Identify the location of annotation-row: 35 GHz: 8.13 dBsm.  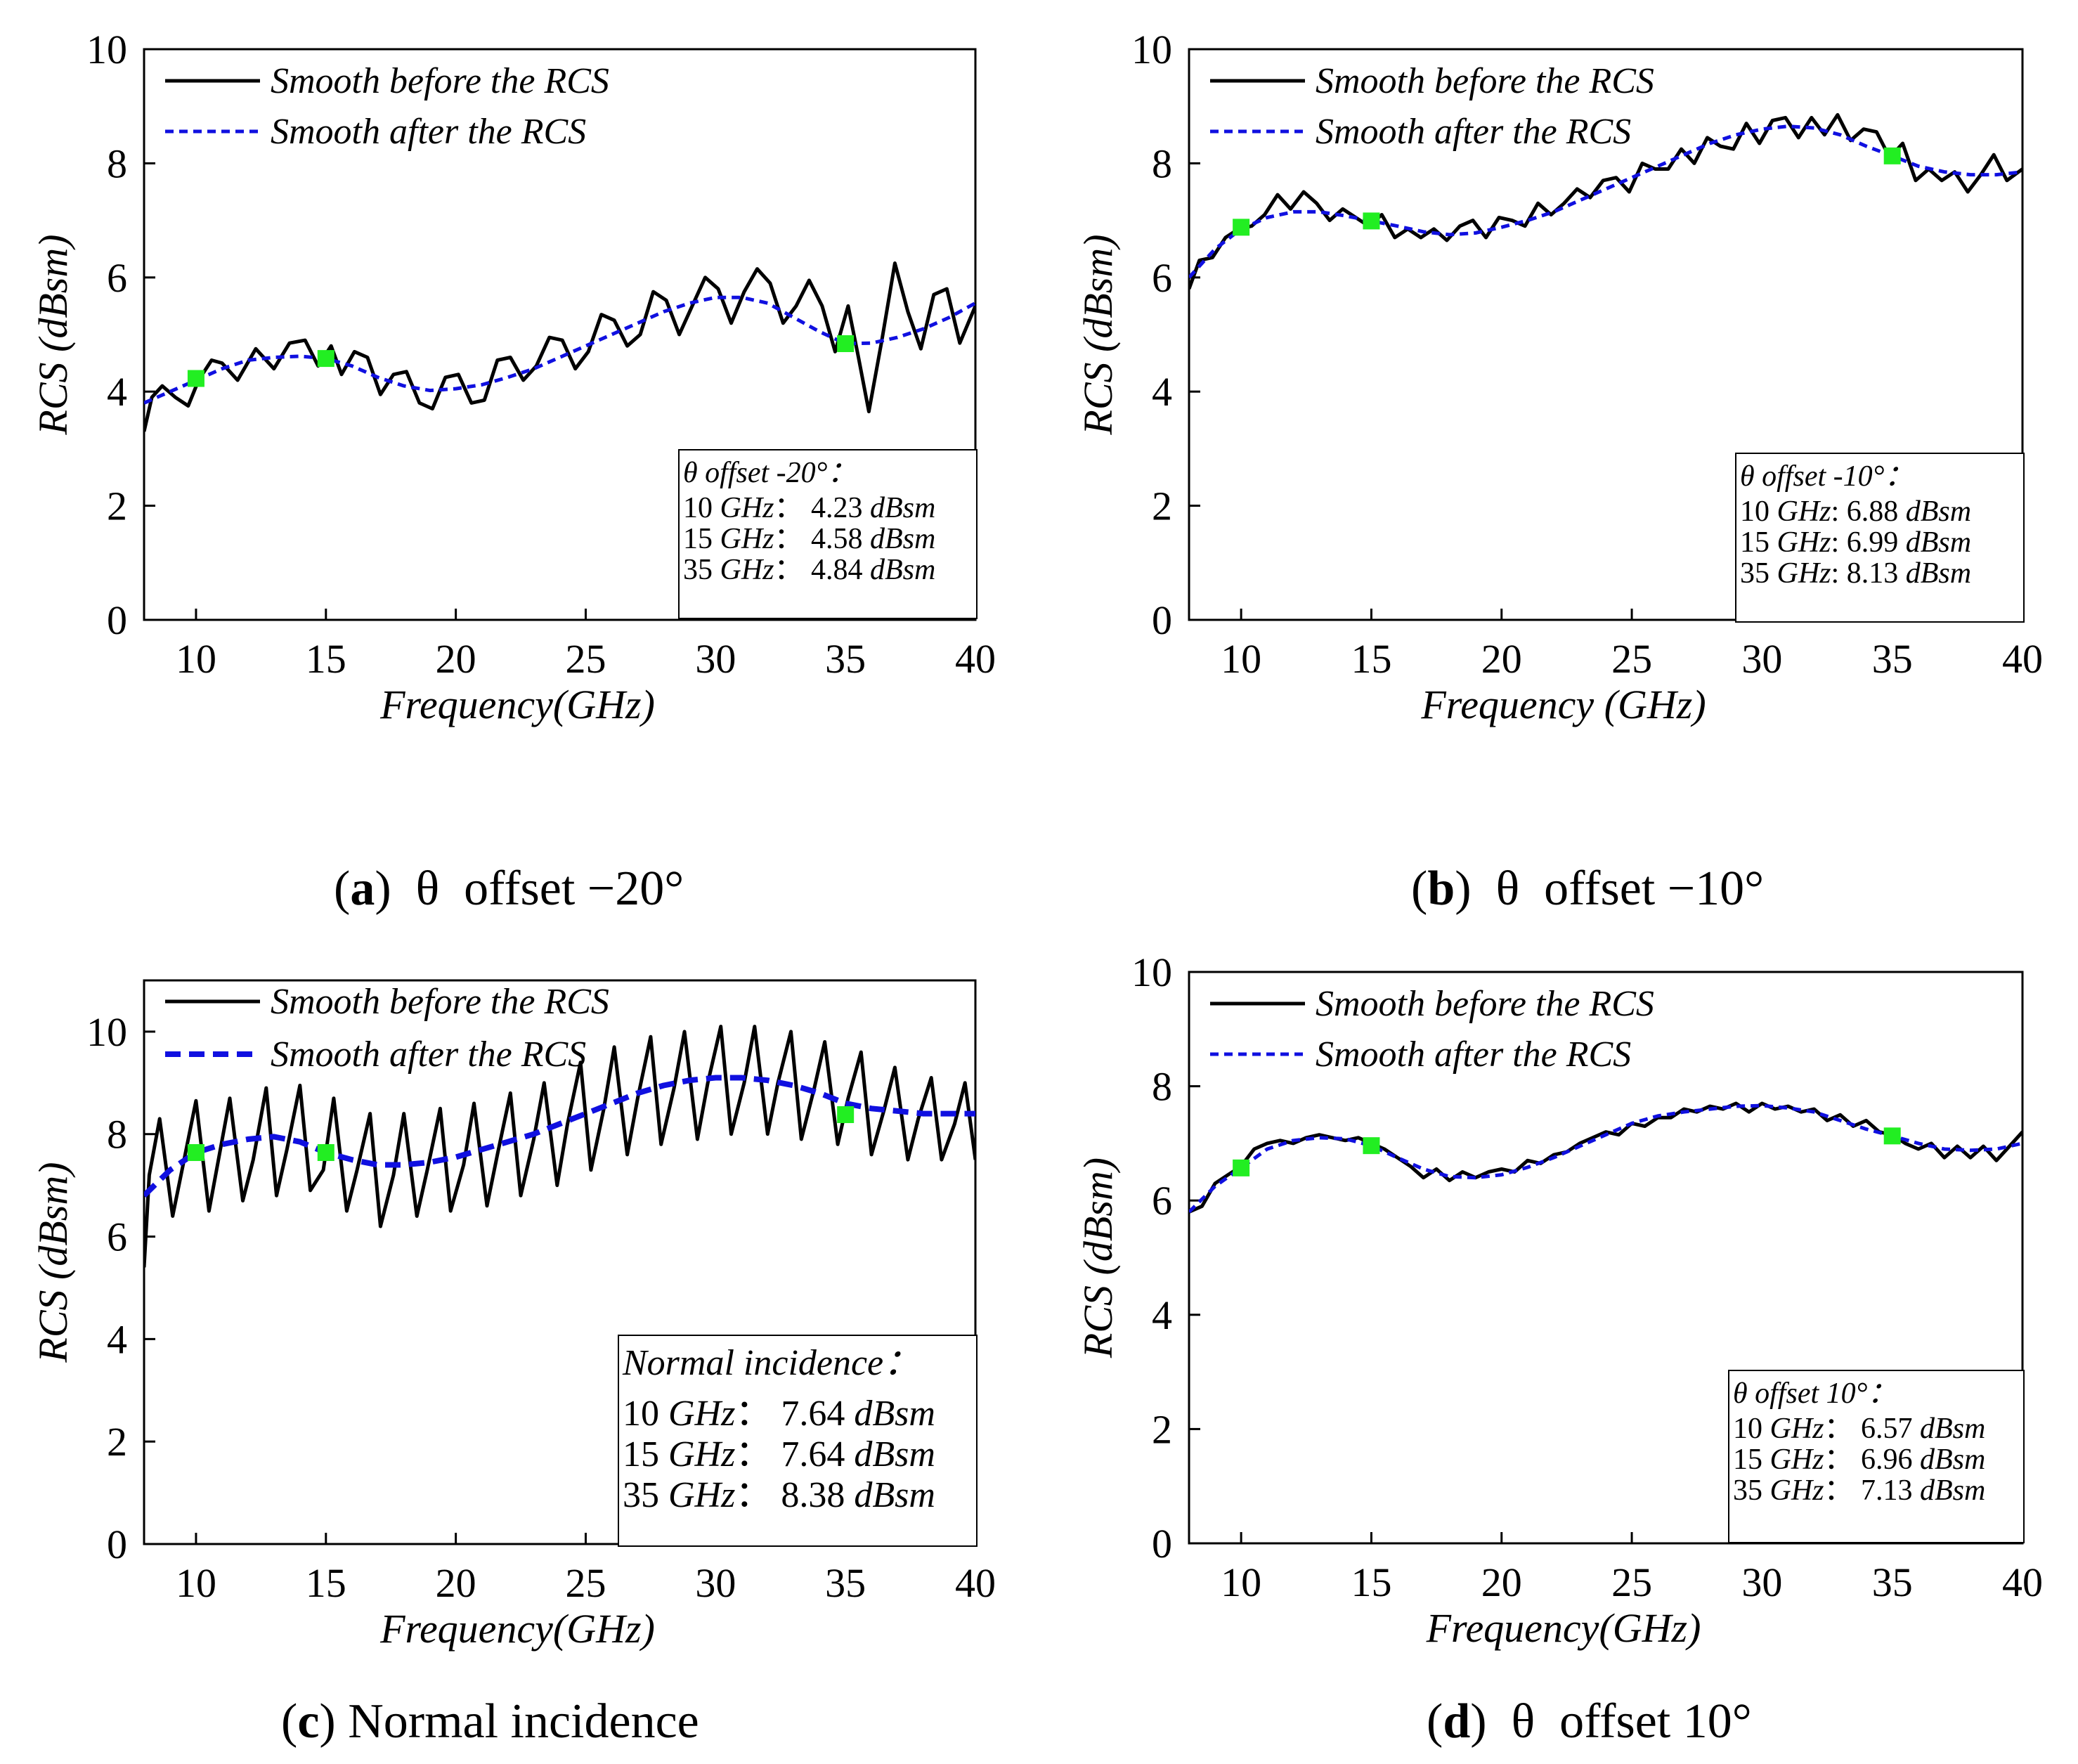
(1856, 573).